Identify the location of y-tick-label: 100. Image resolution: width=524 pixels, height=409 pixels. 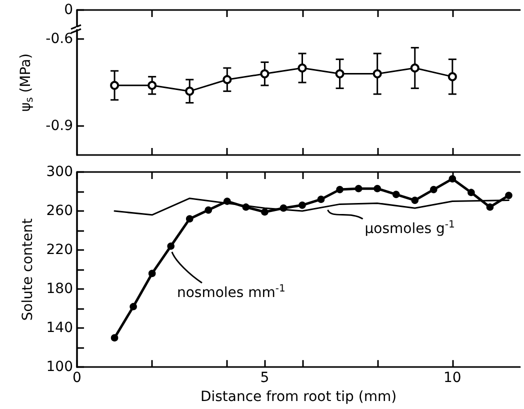
(59, 367).